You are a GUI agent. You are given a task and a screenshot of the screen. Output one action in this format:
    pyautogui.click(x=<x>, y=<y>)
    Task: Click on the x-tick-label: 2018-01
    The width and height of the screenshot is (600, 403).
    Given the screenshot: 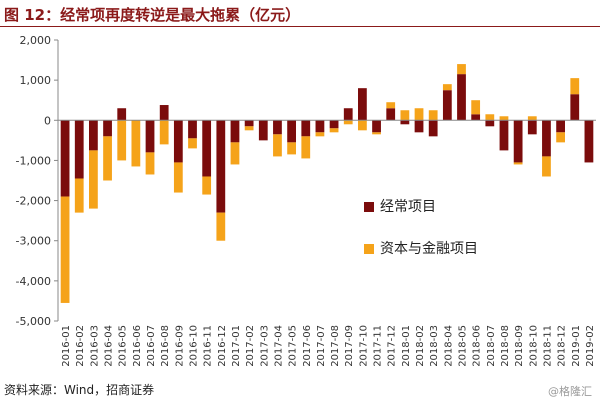 What is the action you would take?
    pyautogui.click(x=406, y=346)
    